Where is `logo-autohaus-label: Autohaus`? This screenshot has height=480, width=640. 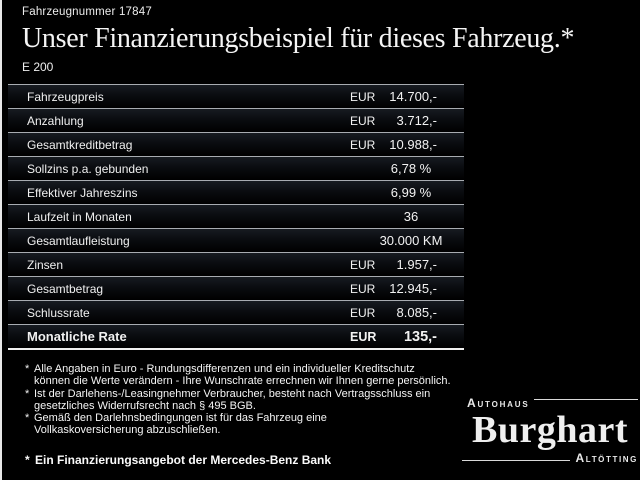
logo-autohaus-label: Autohaus is located at coordinates (498, 403).